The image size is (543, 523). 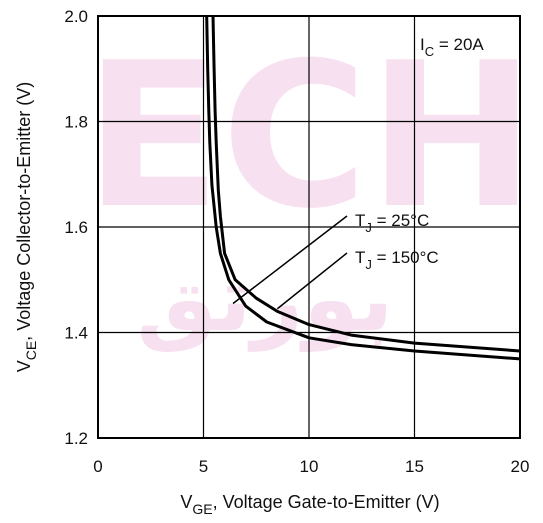 What do you see at coordinates (312, 281) in the screenshot?
I see `label-tj-150c-leader` at bounding box center [312, 281].